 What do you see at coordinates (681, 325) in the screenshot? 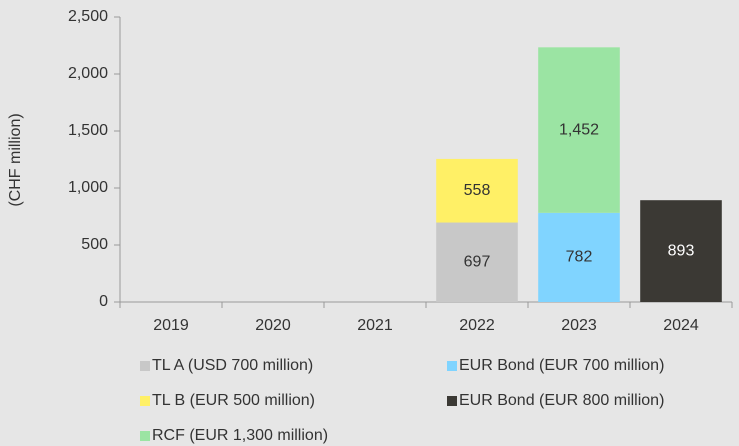
I see `x-tick-label: 2024` at bounding box center [681, 325].